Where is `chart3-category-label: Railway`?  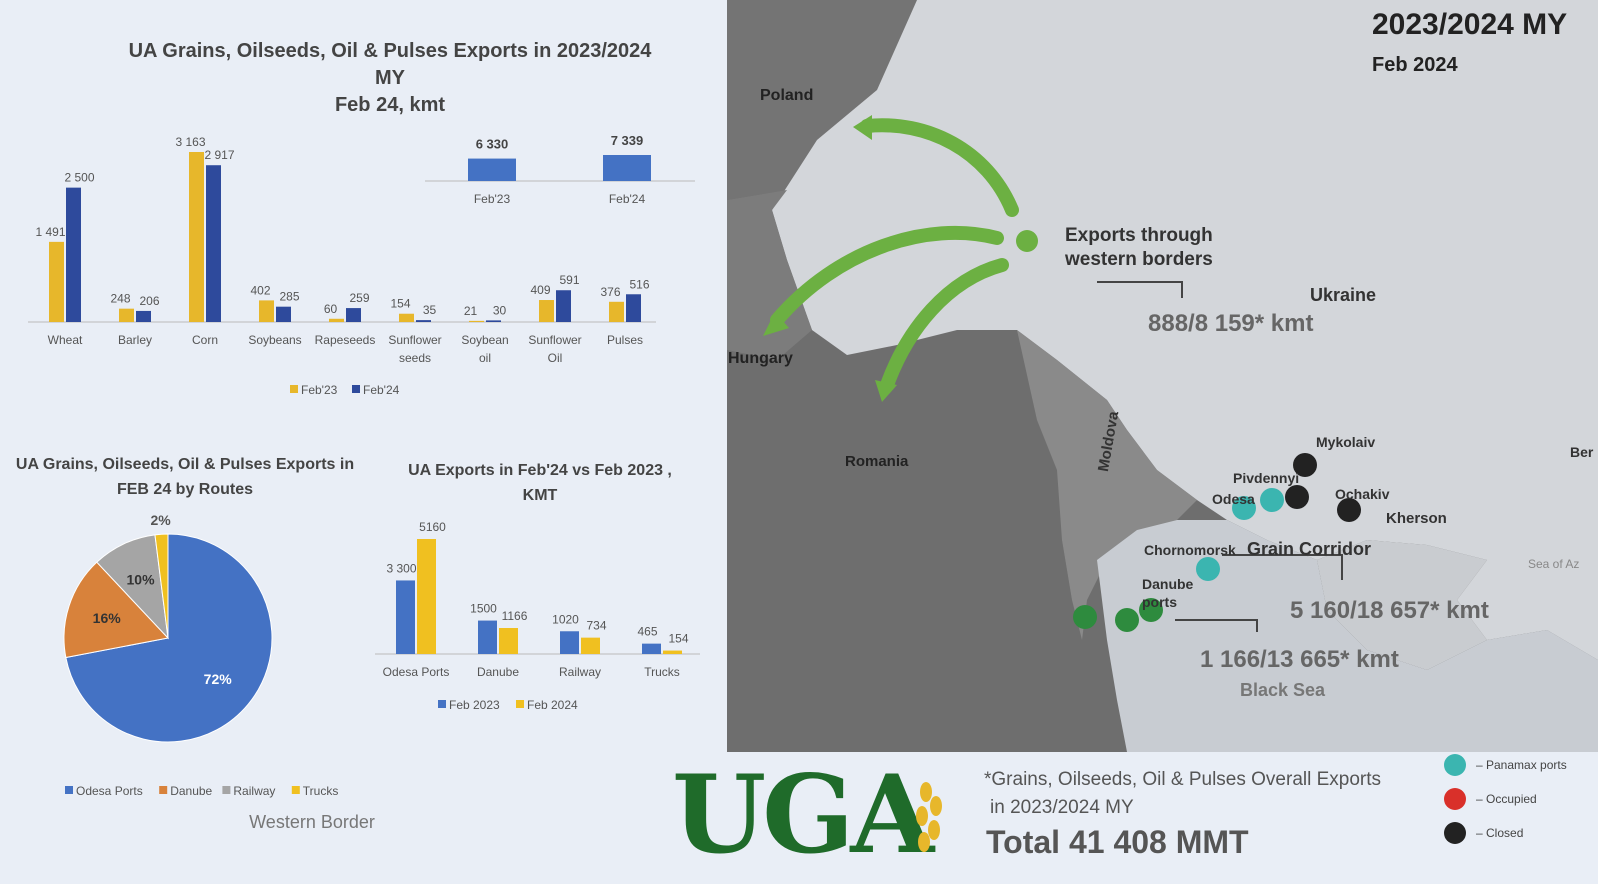 chart3-category-label: Railway is located at coordinates (580, 672).